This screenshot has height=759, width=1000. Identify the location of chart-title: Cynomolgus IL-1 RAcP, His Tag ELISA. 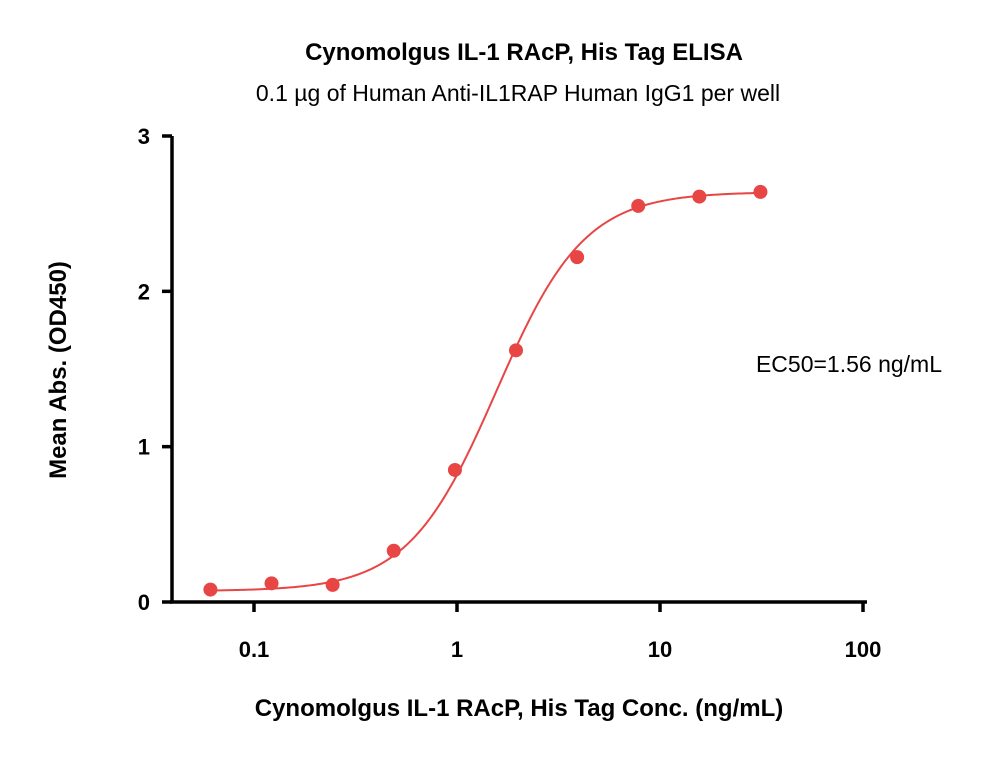
(524, 52).